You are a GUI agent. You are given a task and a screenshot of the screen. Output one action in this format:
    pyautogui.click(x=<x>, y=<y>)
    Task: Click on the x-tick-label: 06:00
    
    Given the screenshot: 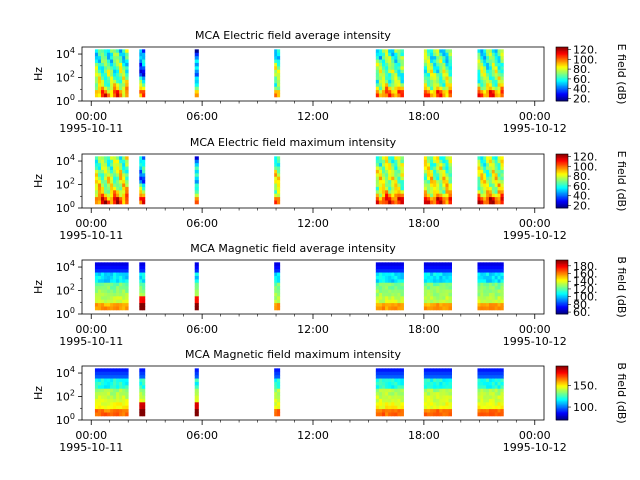 What is the action you would take?
    pyautogui.click(x=202, y=329)
    